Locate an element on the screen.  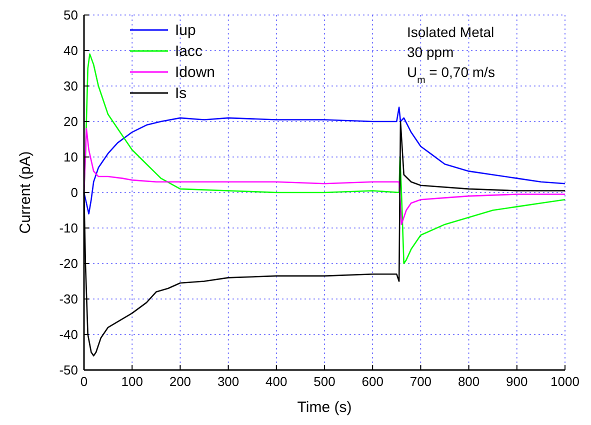
y-tick-label: 50 is located at coordinates (71, 15).